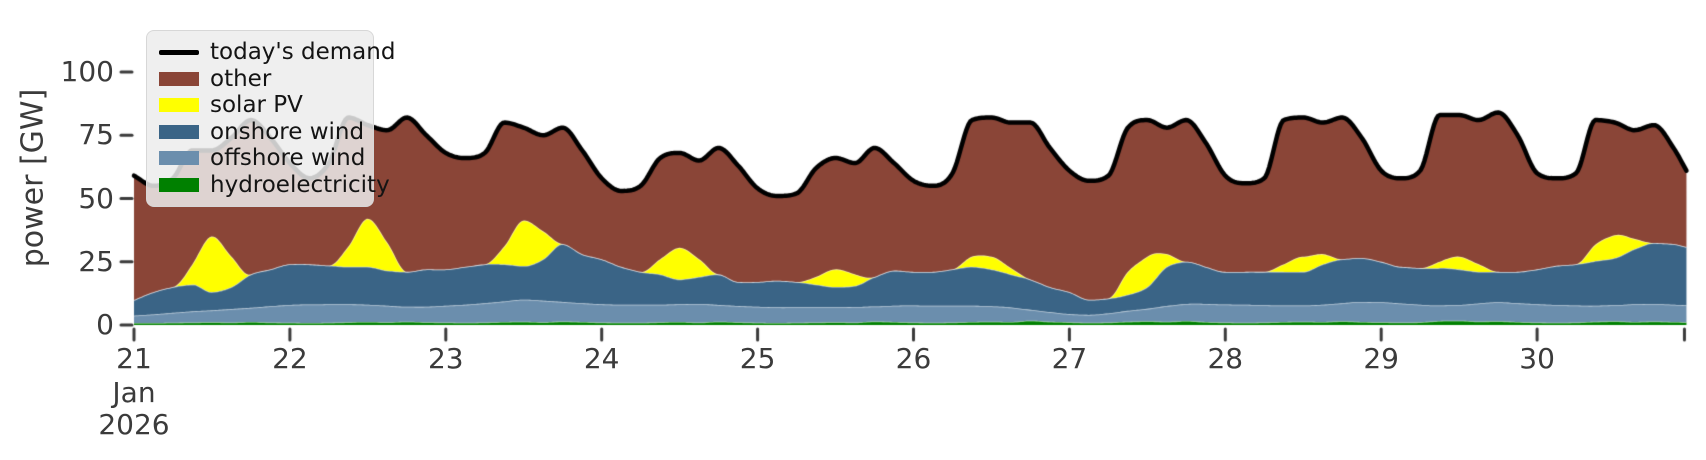 The width and height of the screenshot is (1706, 460). Describe the element at coordinates (134, 424) in the screenshot. I see `x-axis-year-label: 2026` at that location.